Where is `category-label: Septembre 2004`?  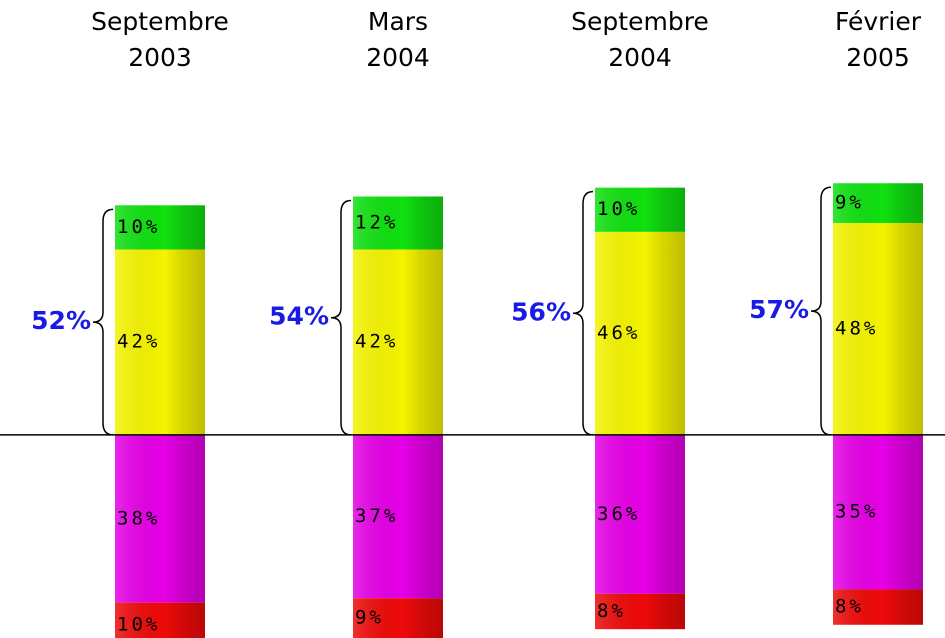 category-label: Septembre 2004 is located at coordinates (640, 39).